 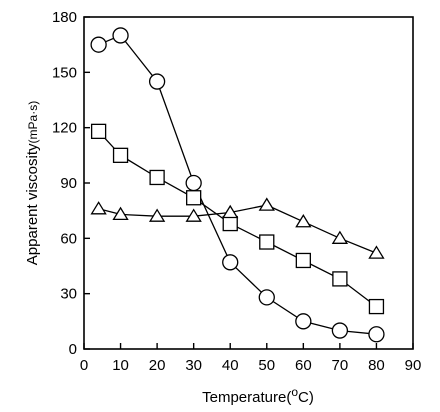 I want to click on x-axis-title: Temperature(oC), so click(x=258, y=395).